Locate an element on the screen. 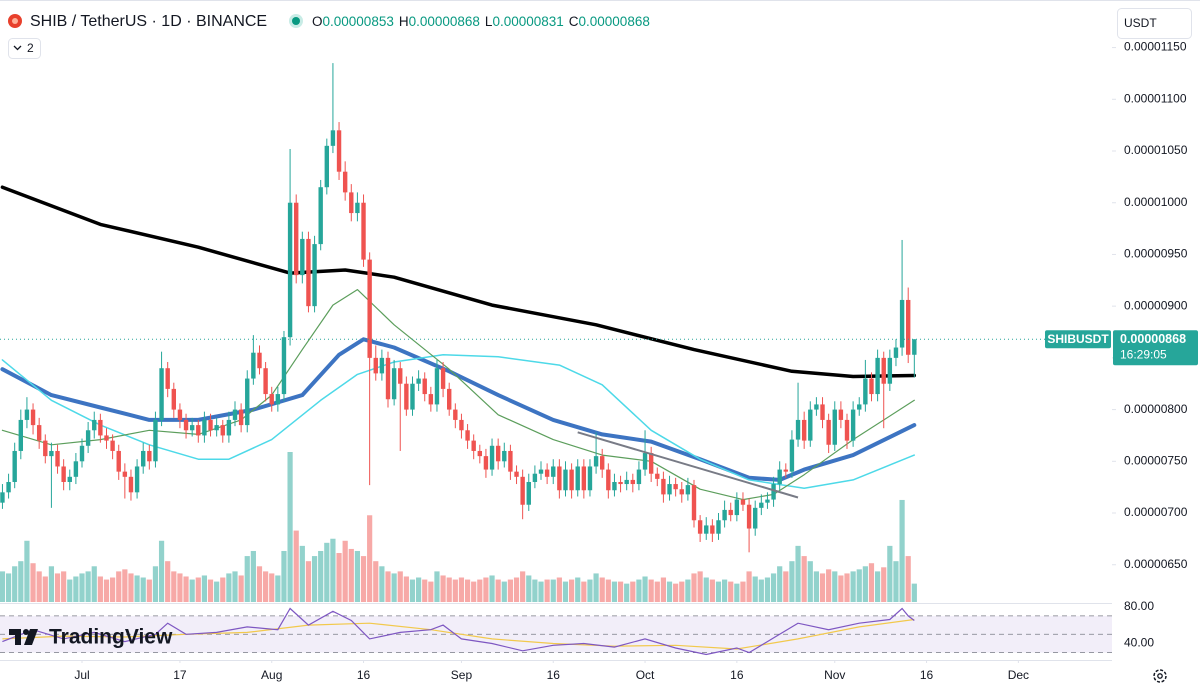 Image resolution: width=1200 pixels, height=687 pixels. gear is located at coordinates (1160, 676).